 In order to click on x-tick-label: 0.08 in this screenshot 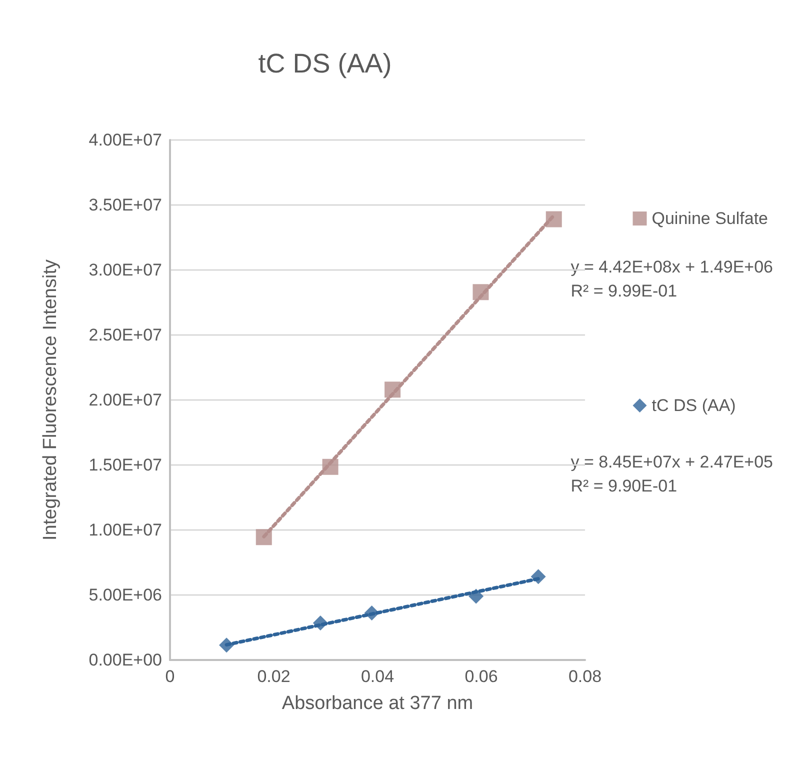, I will do `click(585, 676)`.